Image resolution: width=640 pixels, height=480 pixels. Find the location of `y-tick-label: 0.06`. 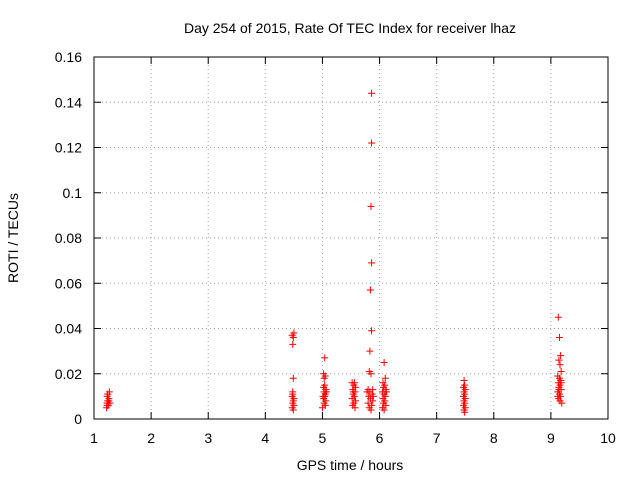

y-tick-label: 0.06 is located at coordinates (68, 283).